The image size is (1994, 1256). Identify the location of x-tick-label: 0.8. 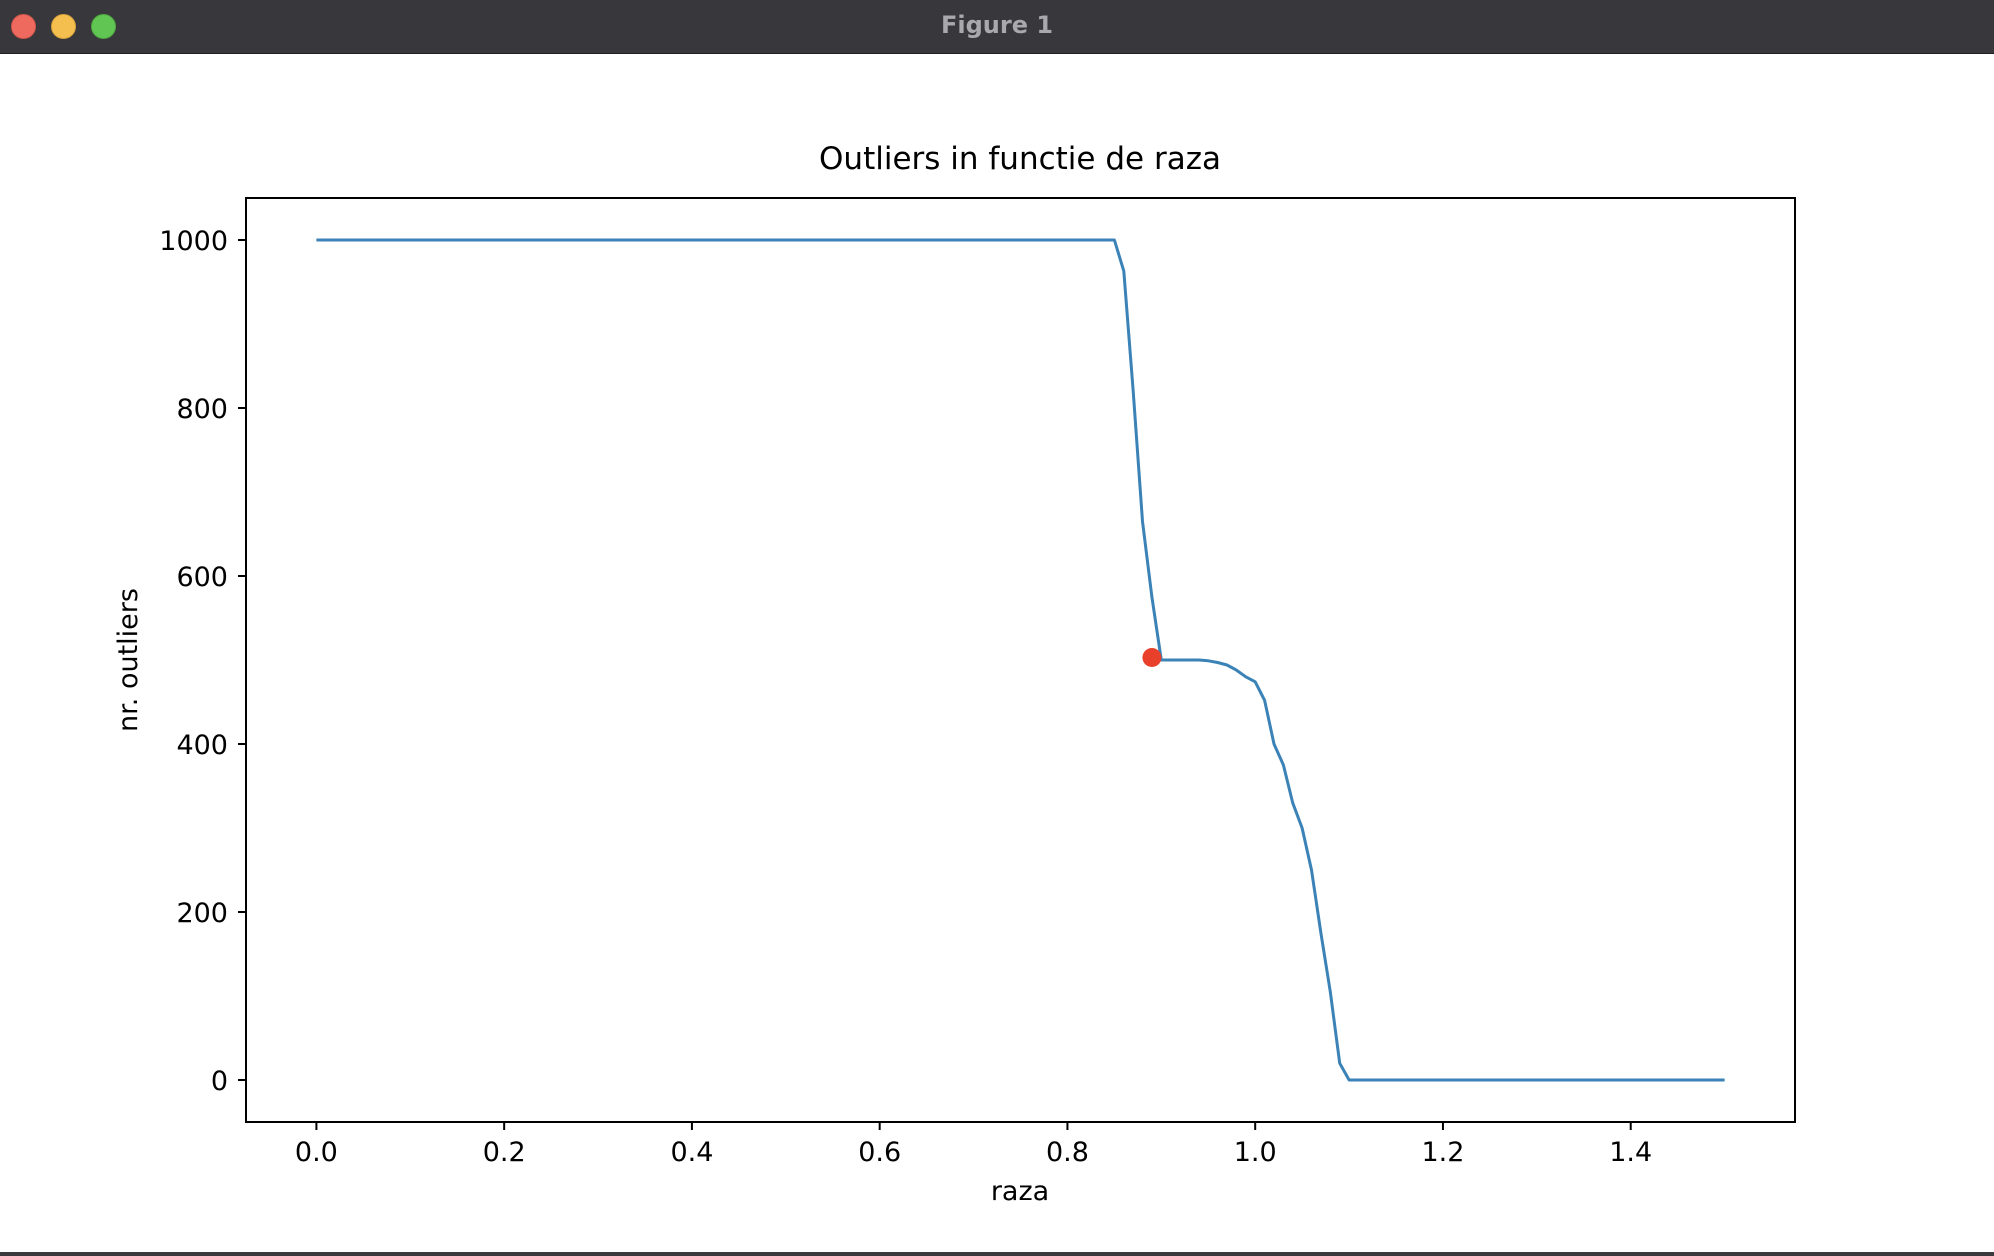
(1067, 1152).